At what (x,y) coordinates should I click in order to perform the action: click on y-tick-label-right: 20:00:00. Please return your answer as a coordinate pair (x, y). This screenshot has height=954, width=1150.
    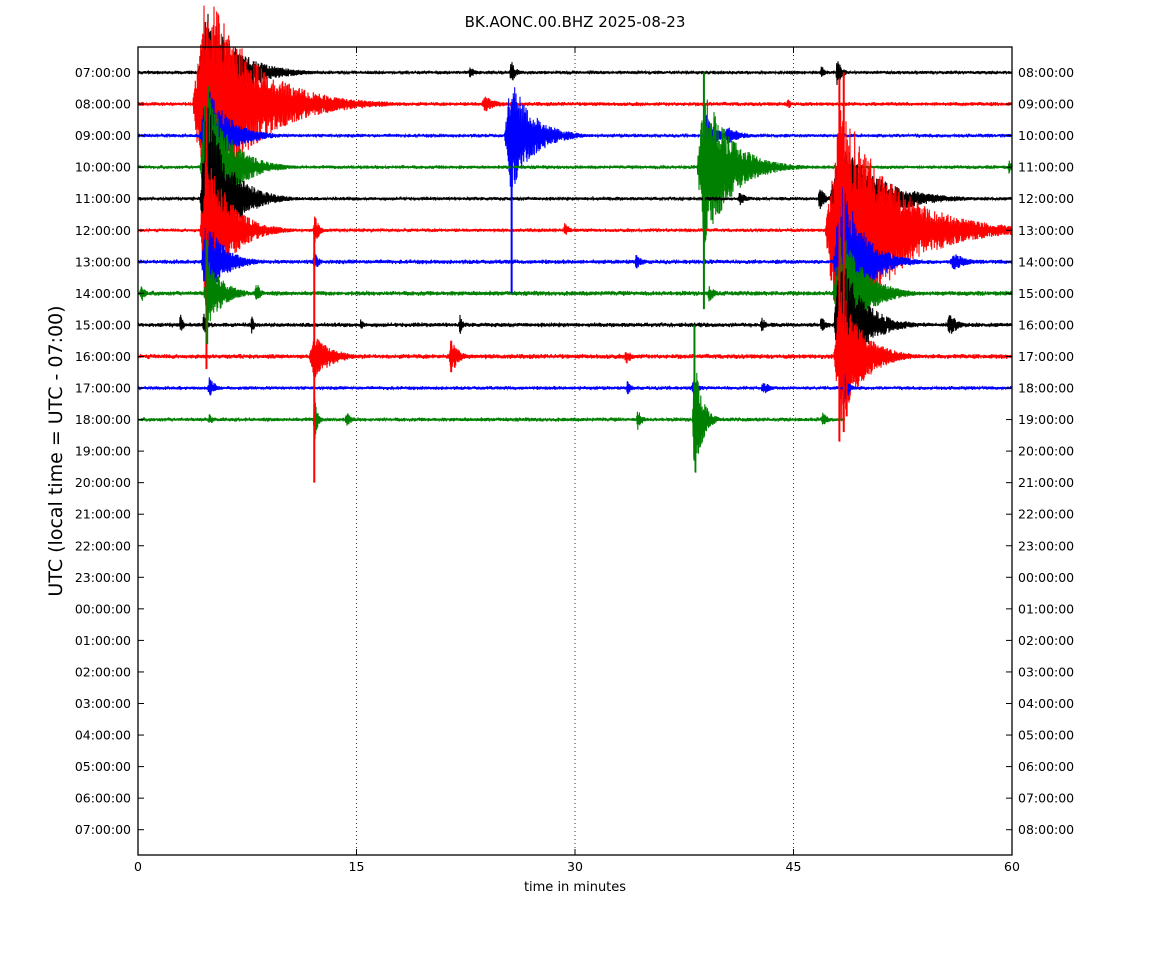
    Looking at the image, I should click on (1046, 451).